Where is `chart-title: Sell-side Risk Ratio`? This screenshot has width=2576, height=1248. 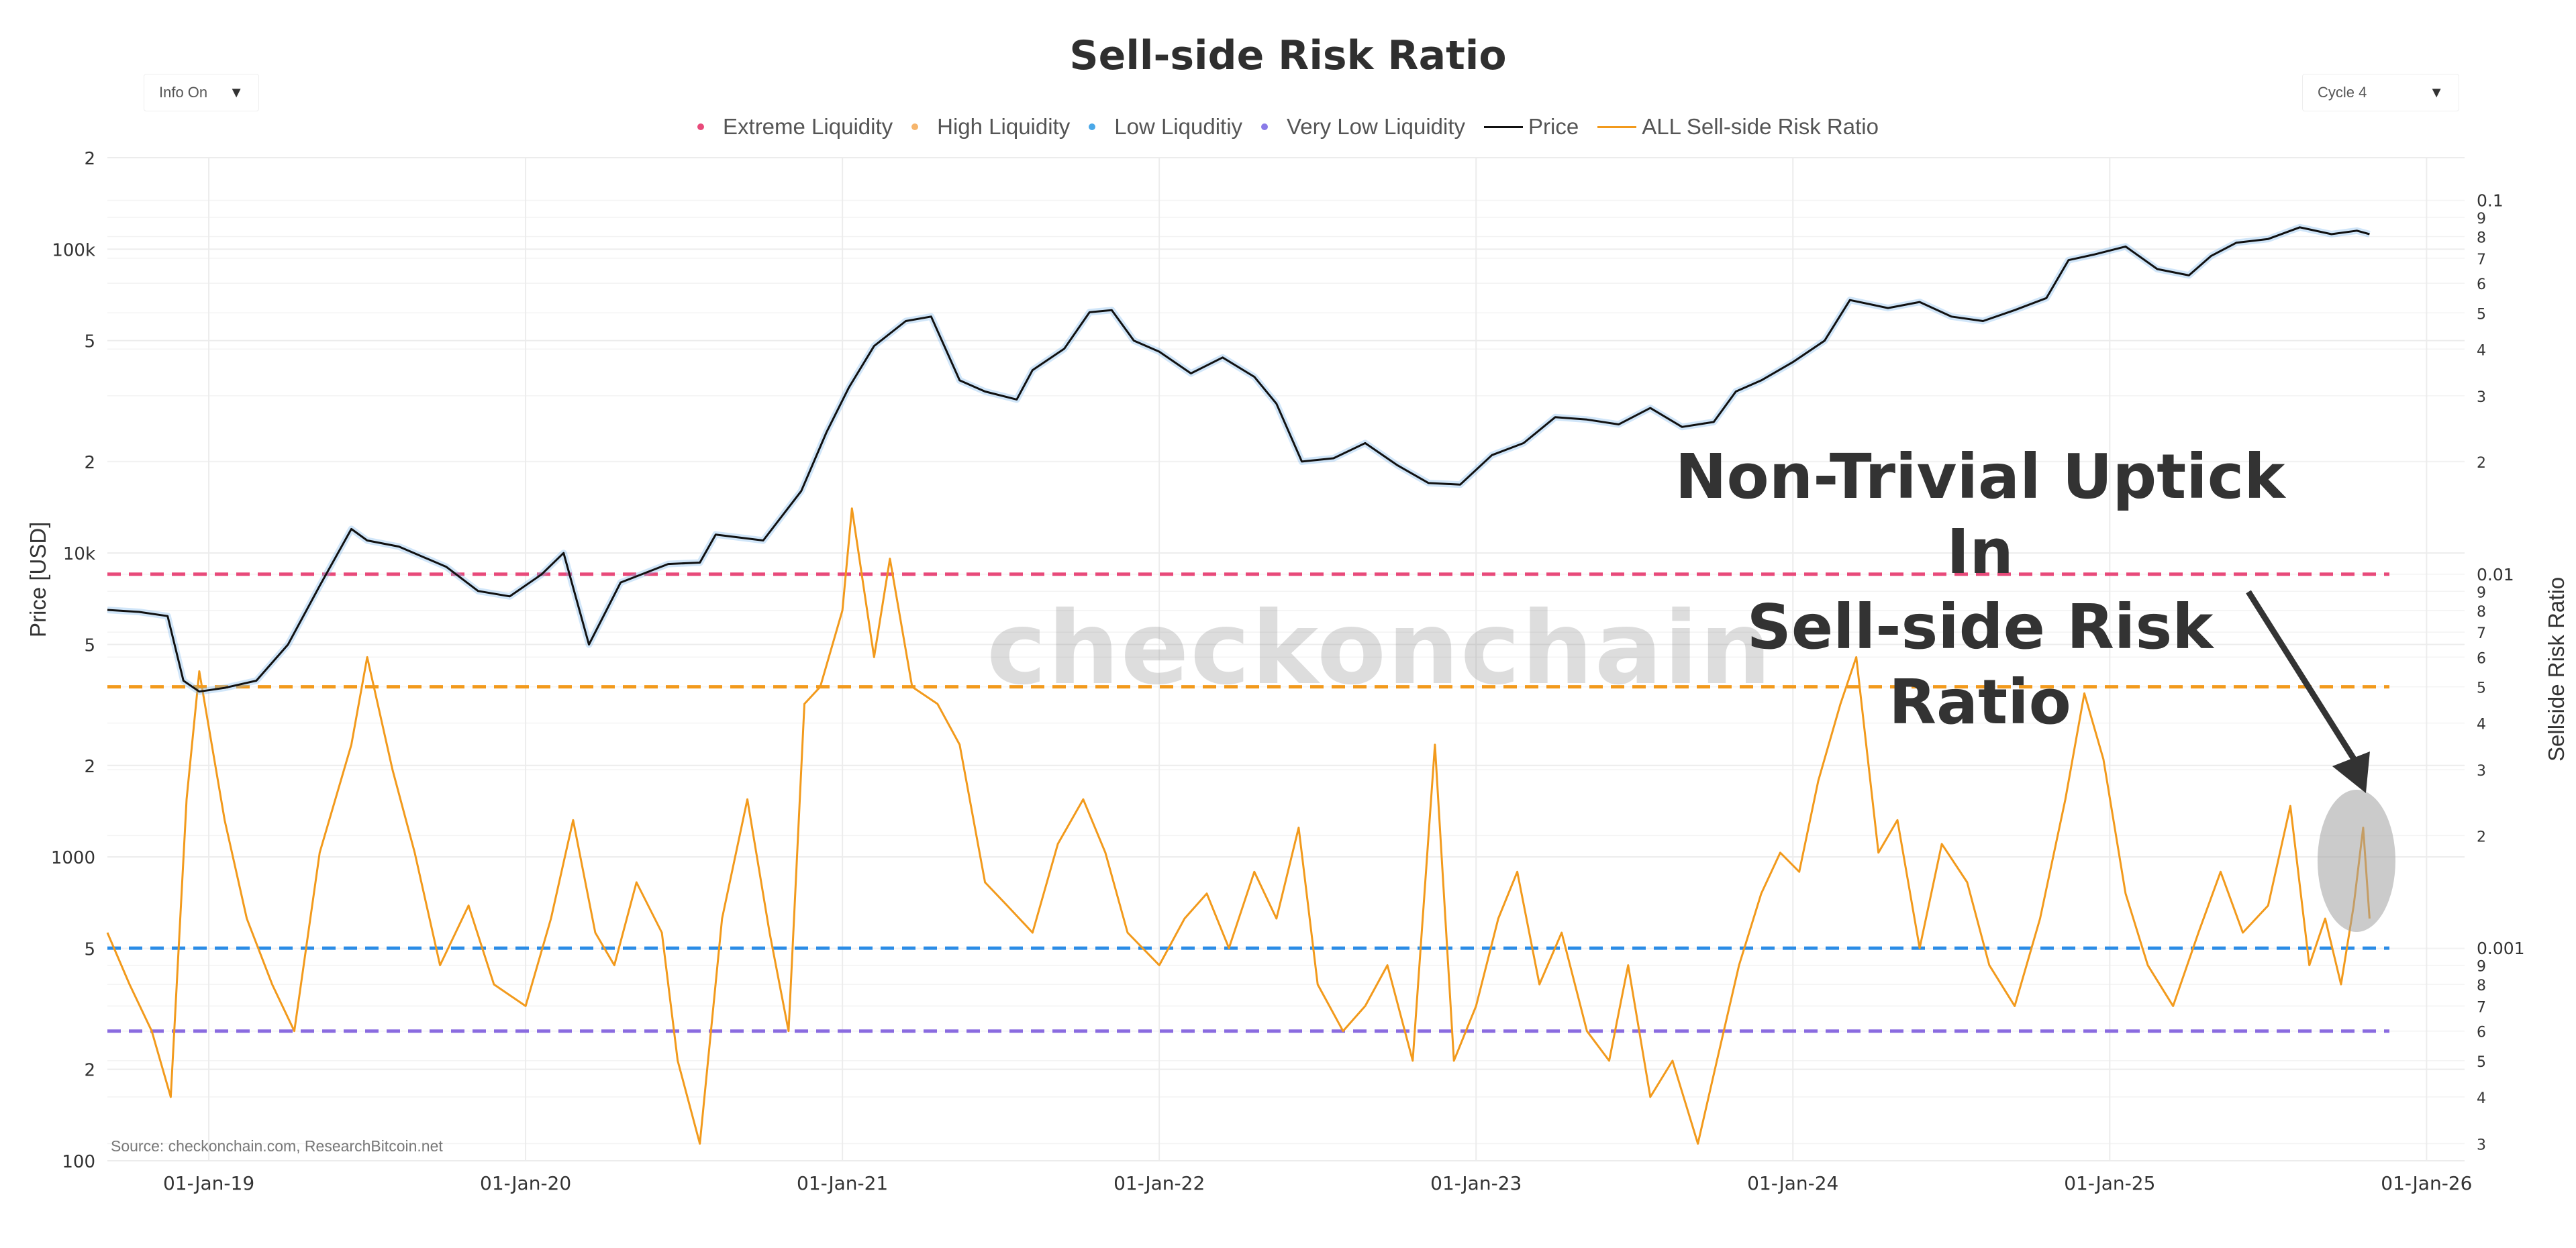 chart-title: Sell-side Risk Ratio is located at coordinates (1288, 56).